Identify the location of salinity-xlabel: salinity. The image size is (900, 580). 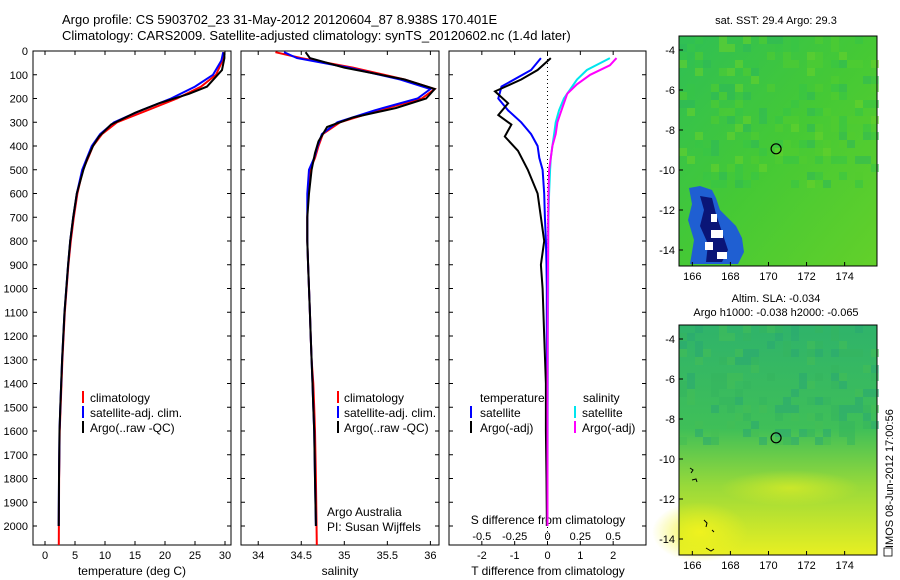
(340, 571).